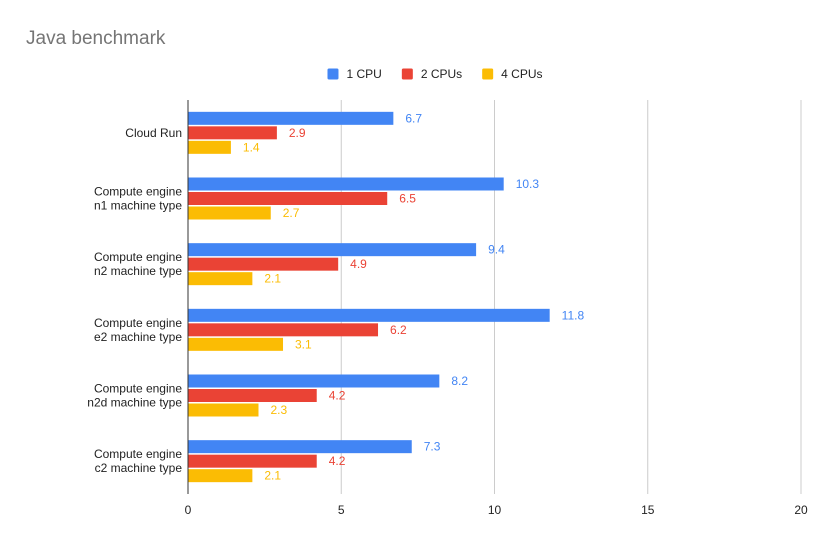  Describe the element at coordinates (138, 199) in the screenshot. I see `category-label: Compute engine n1 machine type` at that location.